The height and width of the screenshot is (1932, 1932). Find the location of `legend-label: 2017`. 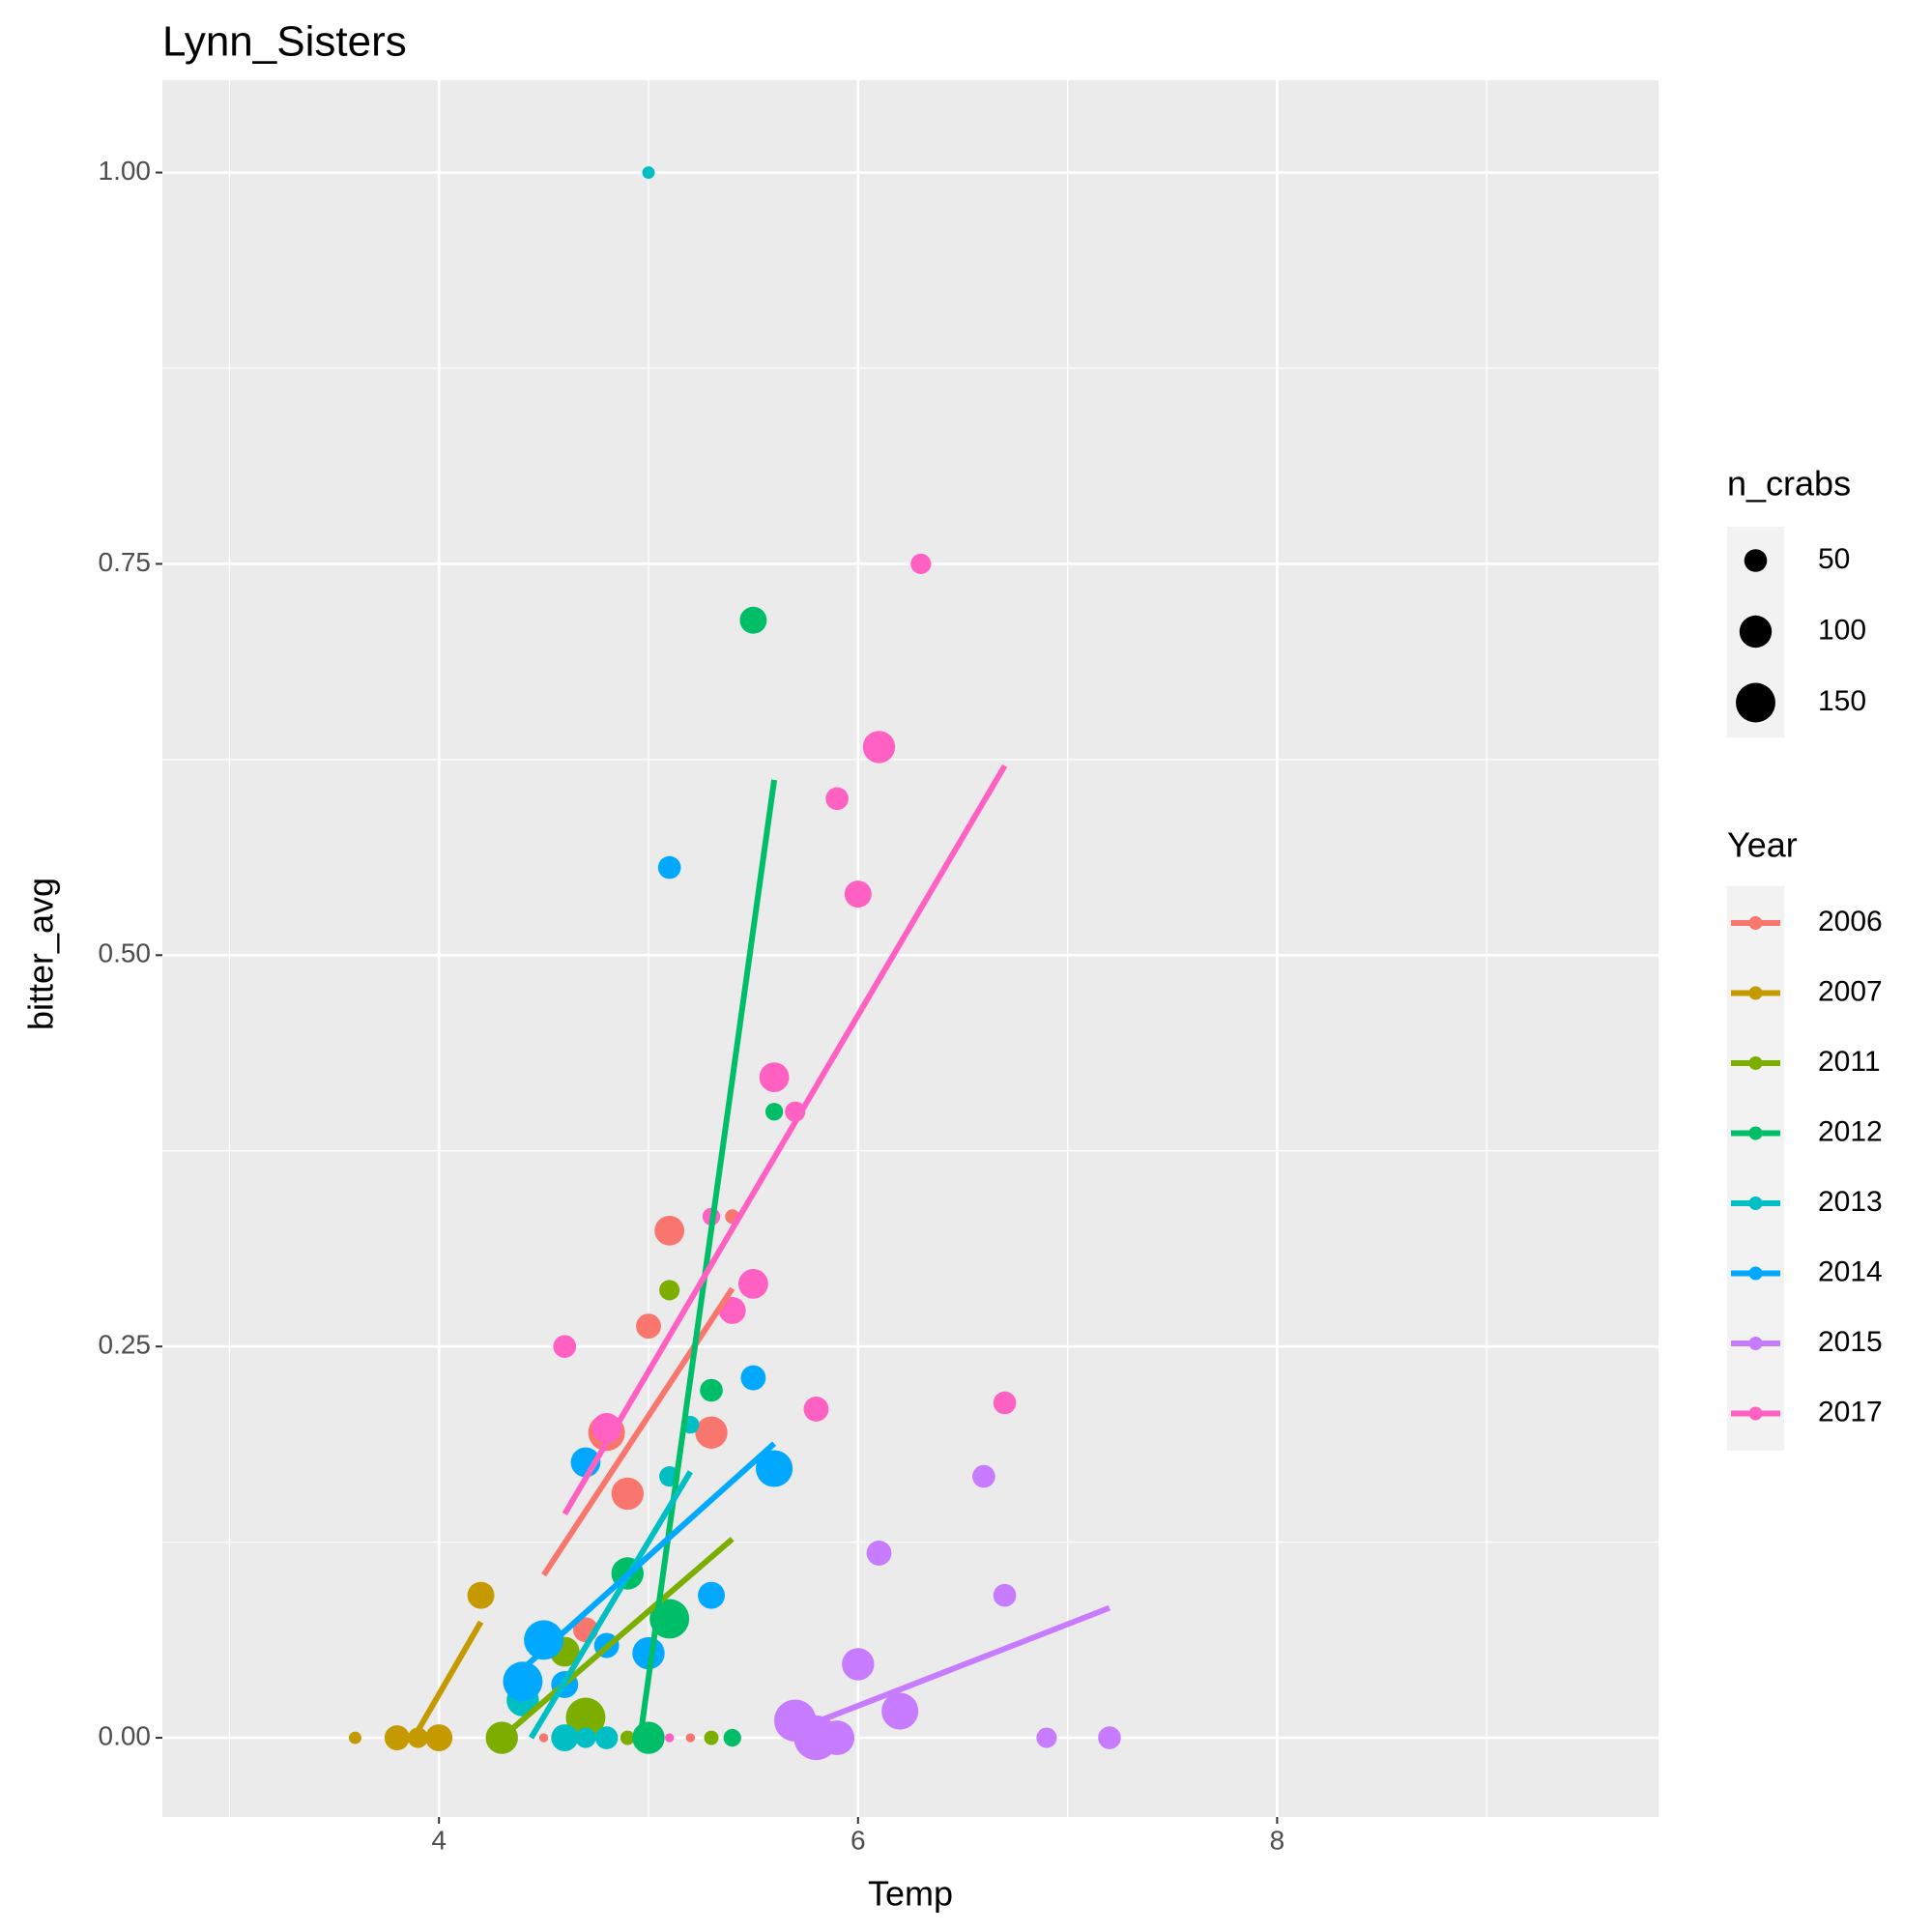

legend-label: 2017 is located at coordinates (1850, 1411).